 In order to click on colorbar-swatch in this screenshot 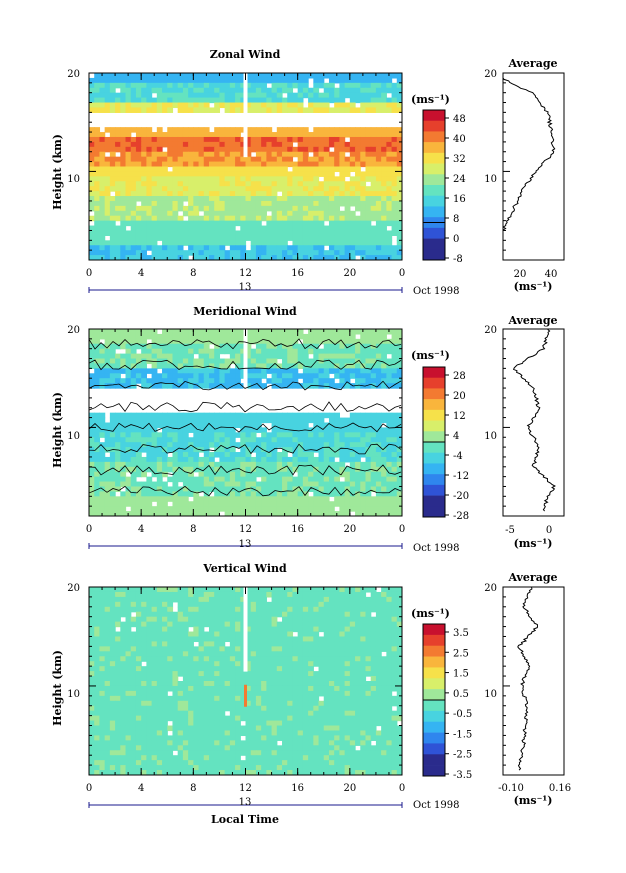, I will do `click(434, 212)`.